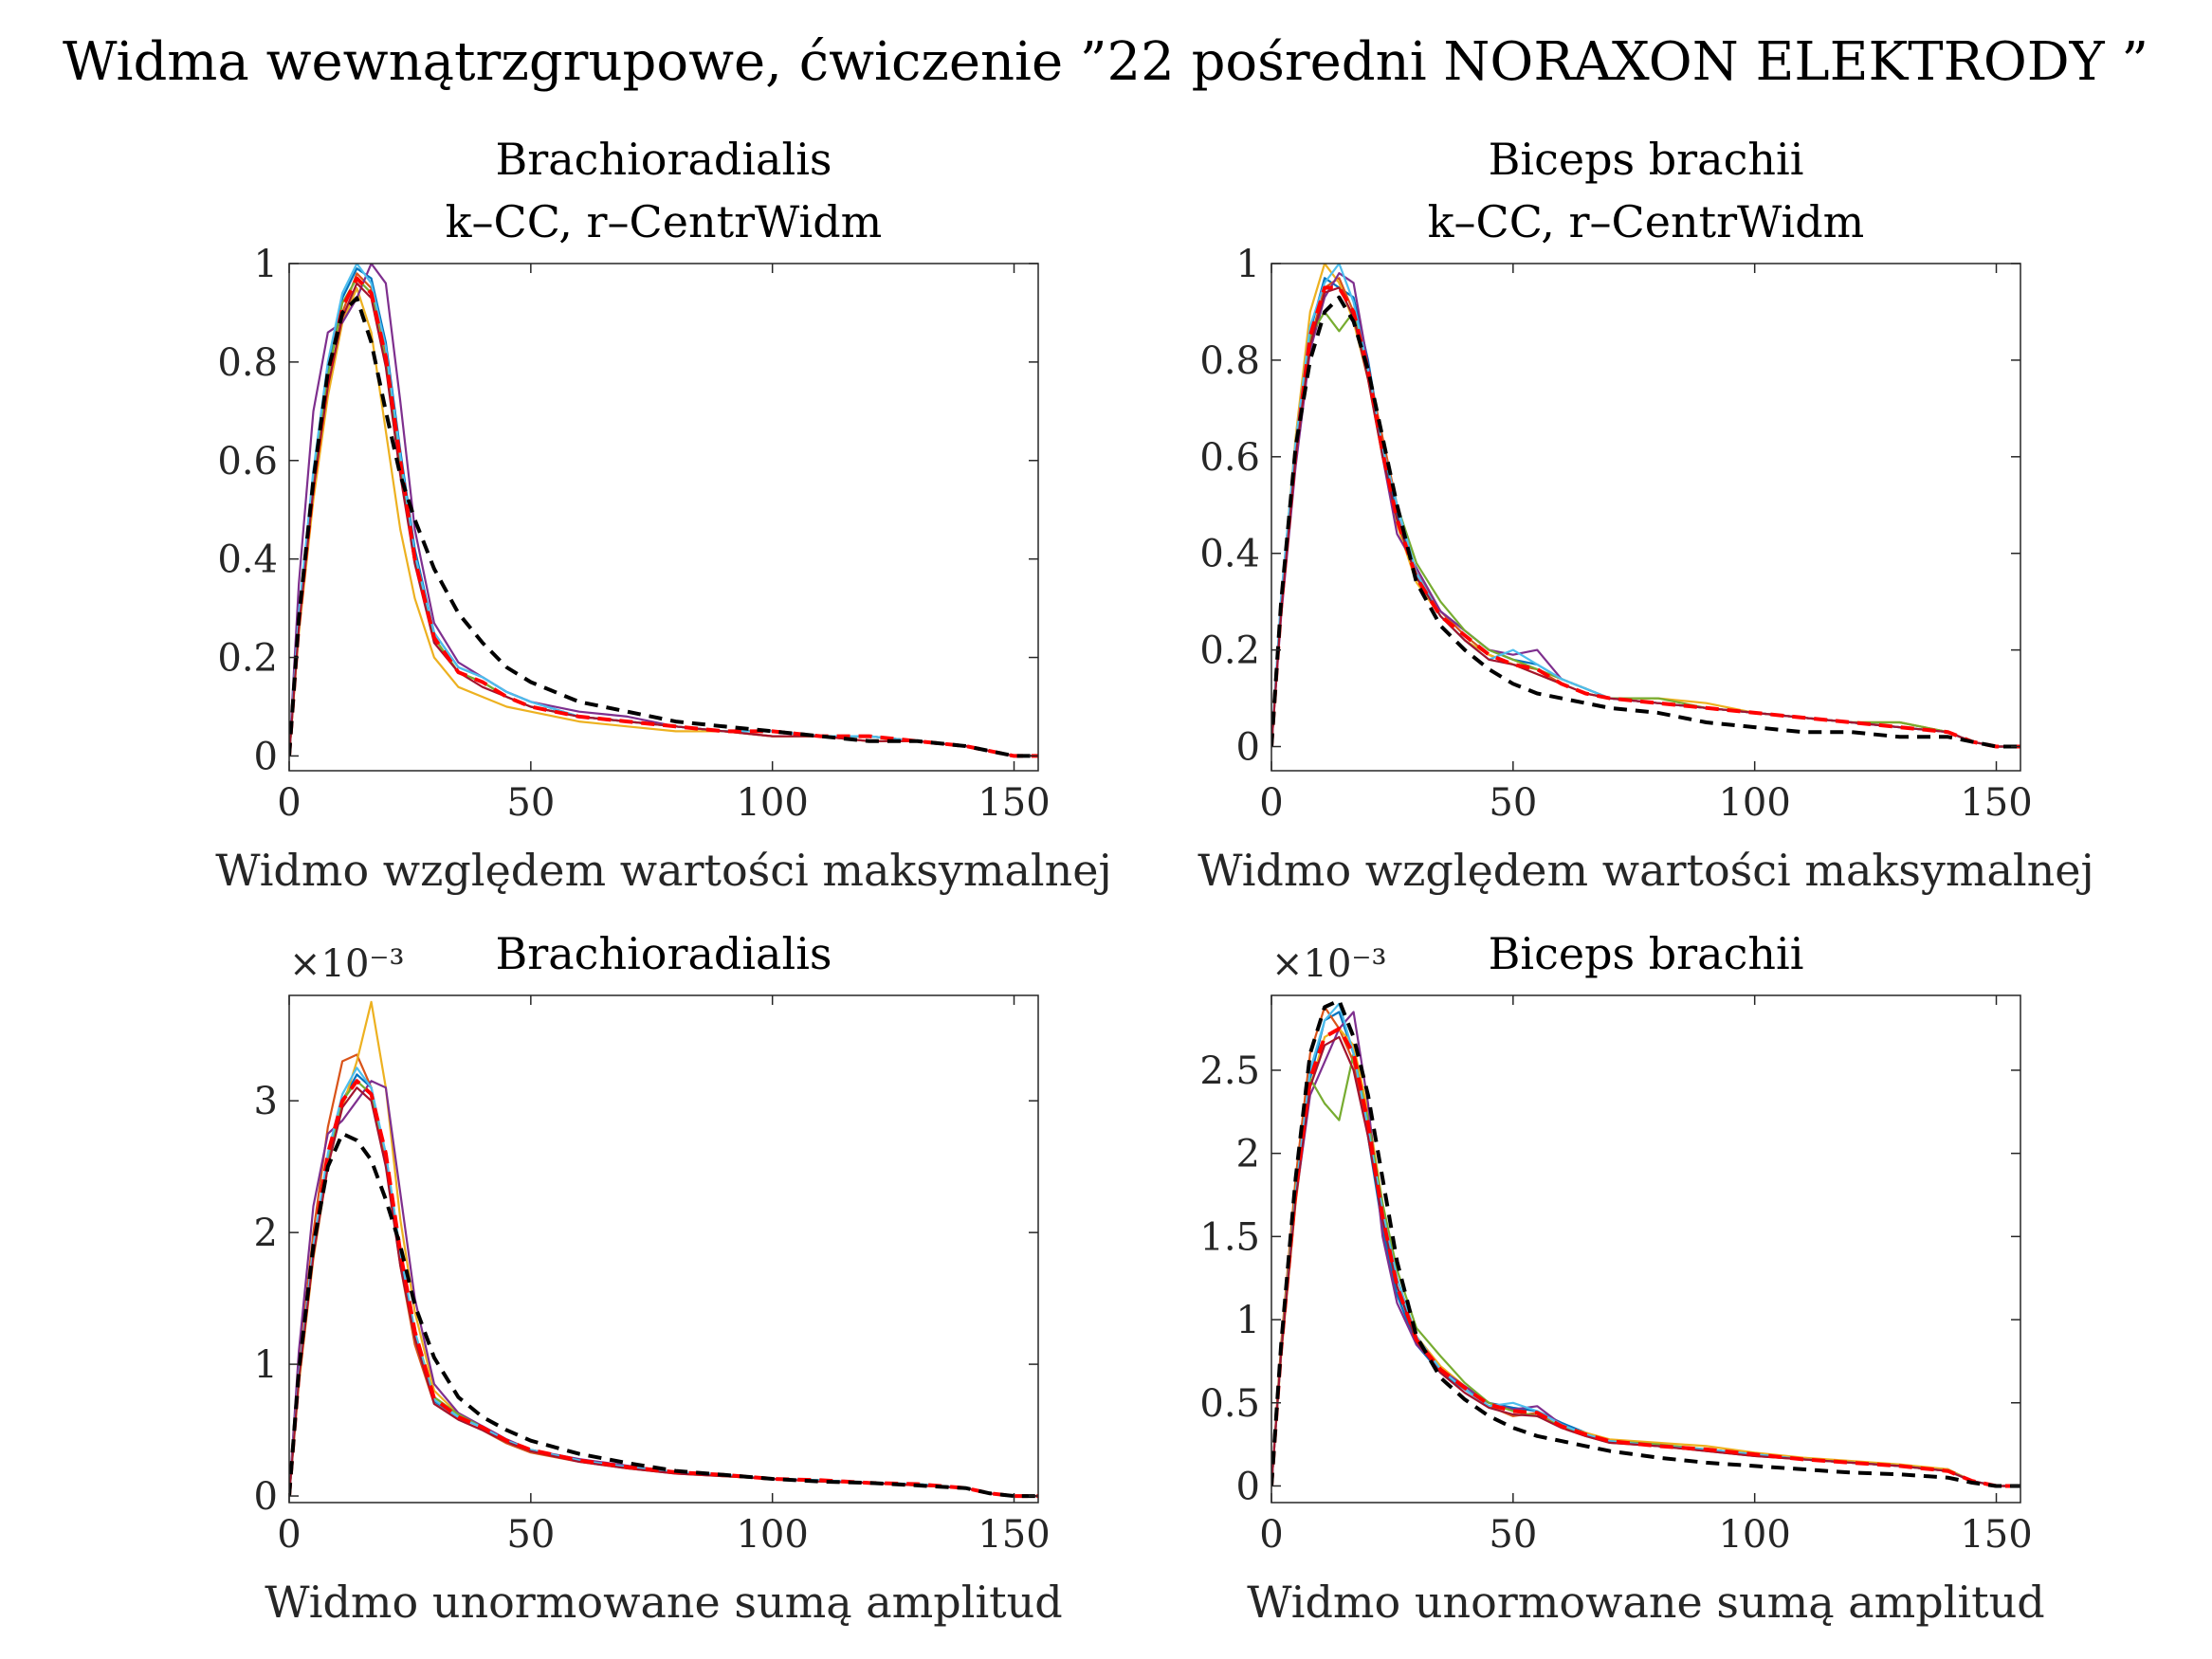 This screenshot has width=2212, height=1659. I want to click on y-tick-label: 2.5, so click(1229, 1071).